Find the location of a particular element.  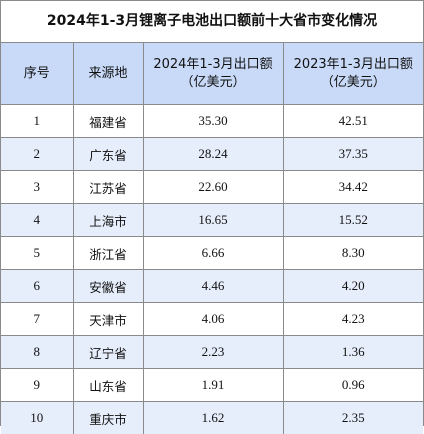

cell-export-2023: 37.35 is located at coordinates (353, 154).